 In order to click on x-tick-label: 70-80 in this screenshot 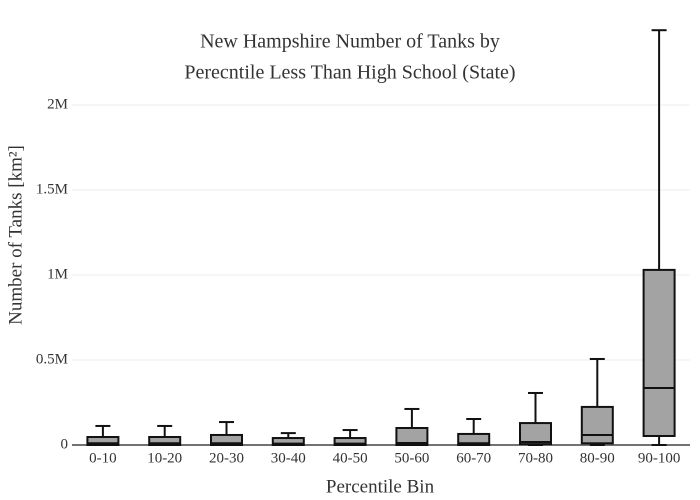, I will do `click(535, 458)`.